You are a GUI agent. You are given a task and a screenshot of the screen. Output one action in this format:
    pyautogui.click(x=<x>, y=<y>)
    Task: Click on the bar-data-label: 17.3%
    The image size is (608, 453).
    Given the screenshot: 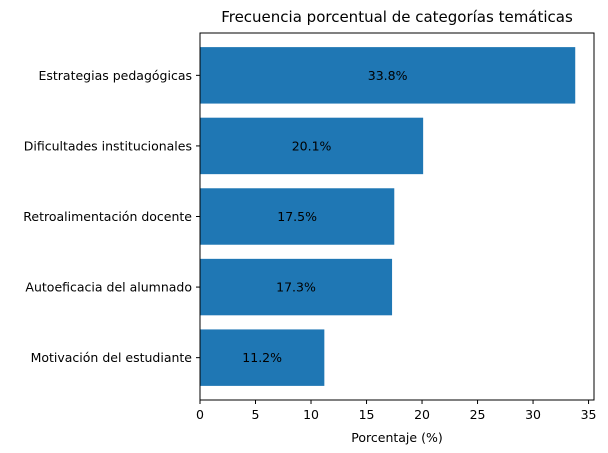 What is the action you would take?
    pyautogui.click(x=296, y=287)
    